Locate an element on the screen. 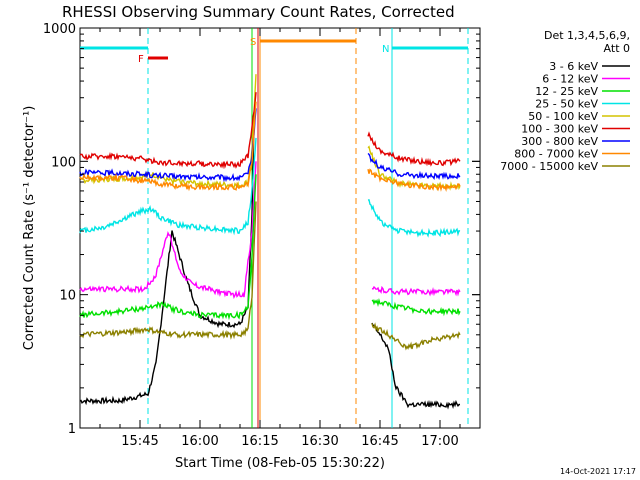 Image resolution: width=640 pixels, height=480 pixels. legend-label-7: 800 - 7000 keV is located at coordinates (556, 154).